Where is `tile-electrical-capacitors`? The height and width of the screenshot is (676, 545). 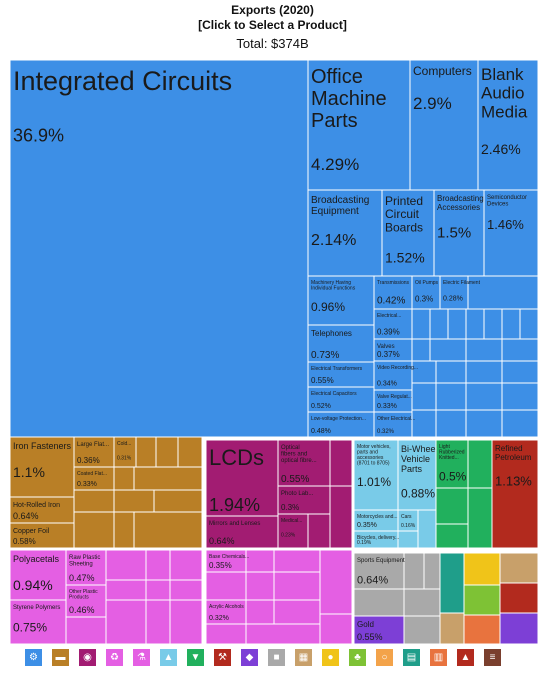
tile-electrical-capacitors is located at coordinates (341, 399).